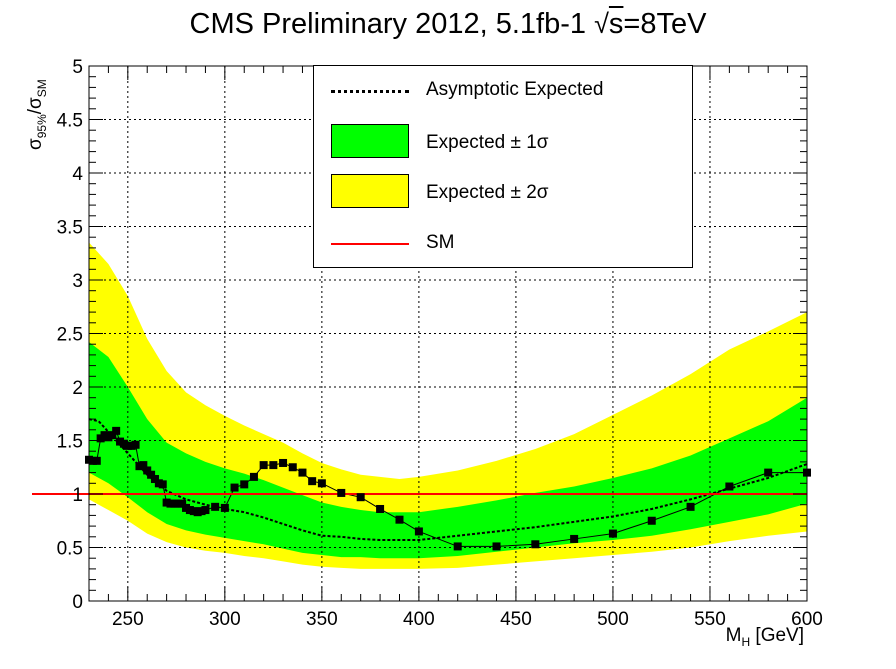  I want to click on xlabel-sub-h: H, so click(746, 641).